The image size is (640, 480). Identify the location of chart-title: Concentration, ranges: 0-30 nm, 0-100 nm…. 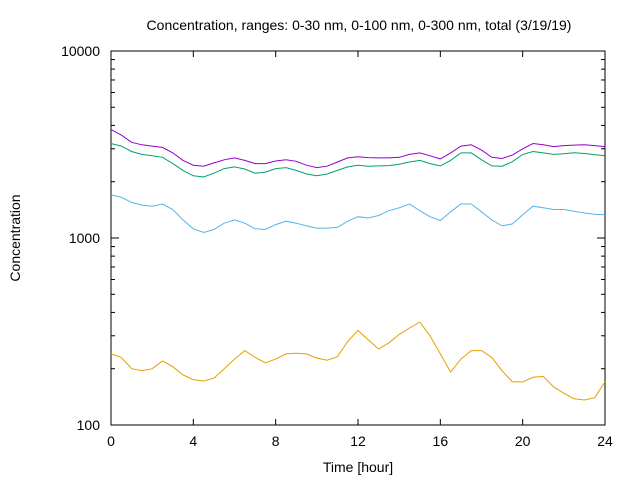
(359, 25).